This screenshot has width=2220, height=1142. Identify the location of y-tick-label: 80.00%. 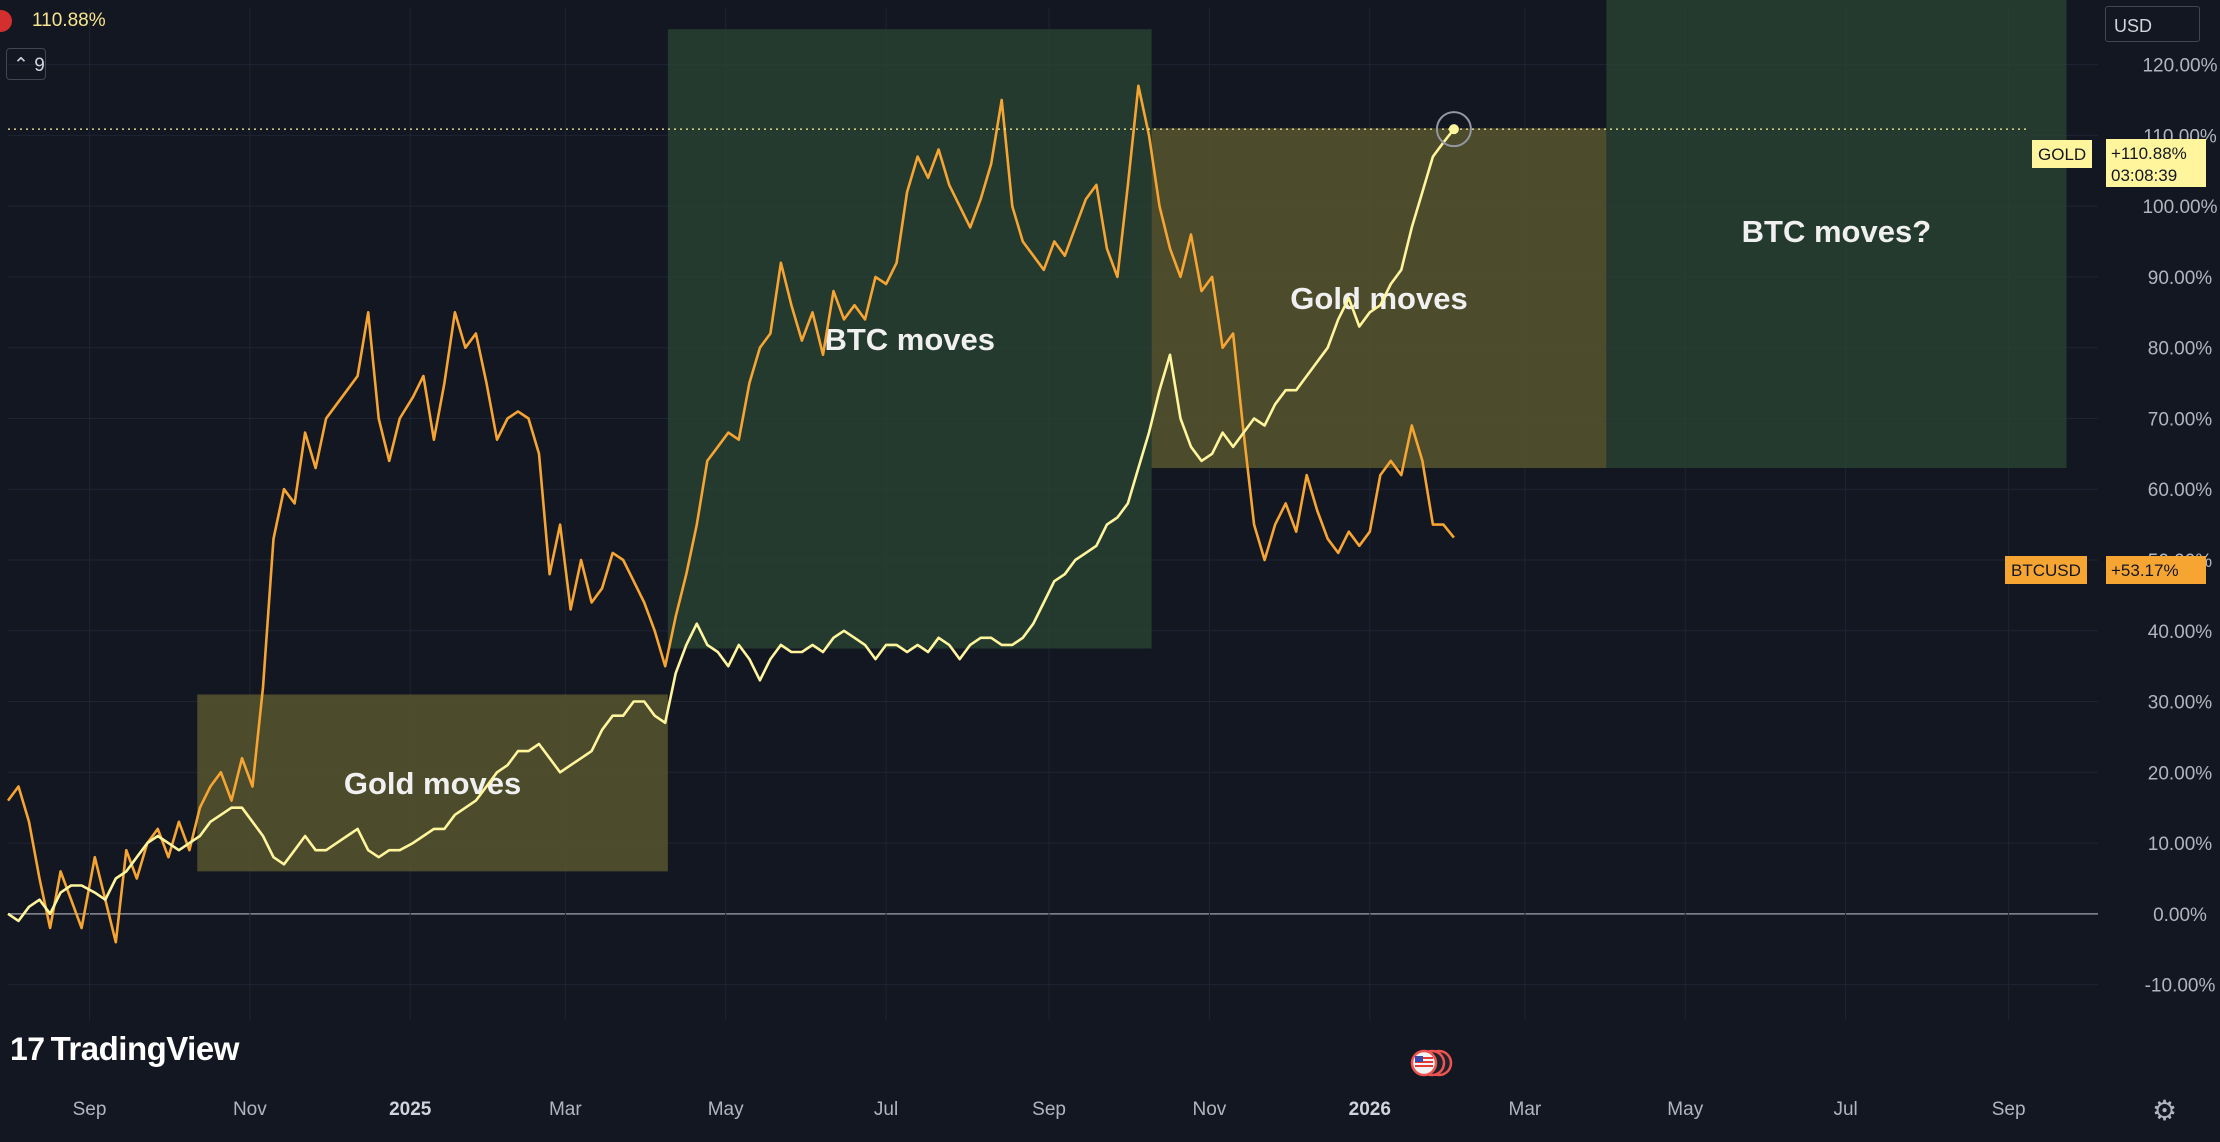
(2180, 349).